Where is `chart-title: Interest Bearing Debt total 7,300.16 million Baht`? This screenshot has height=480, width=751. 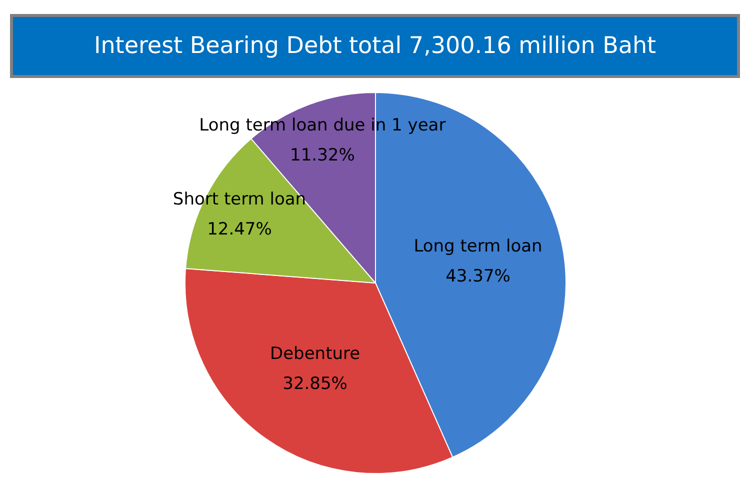 chart-title: Interest Bearing Debt total 7,300.16 million Baht is located at coordinates (375, 46).